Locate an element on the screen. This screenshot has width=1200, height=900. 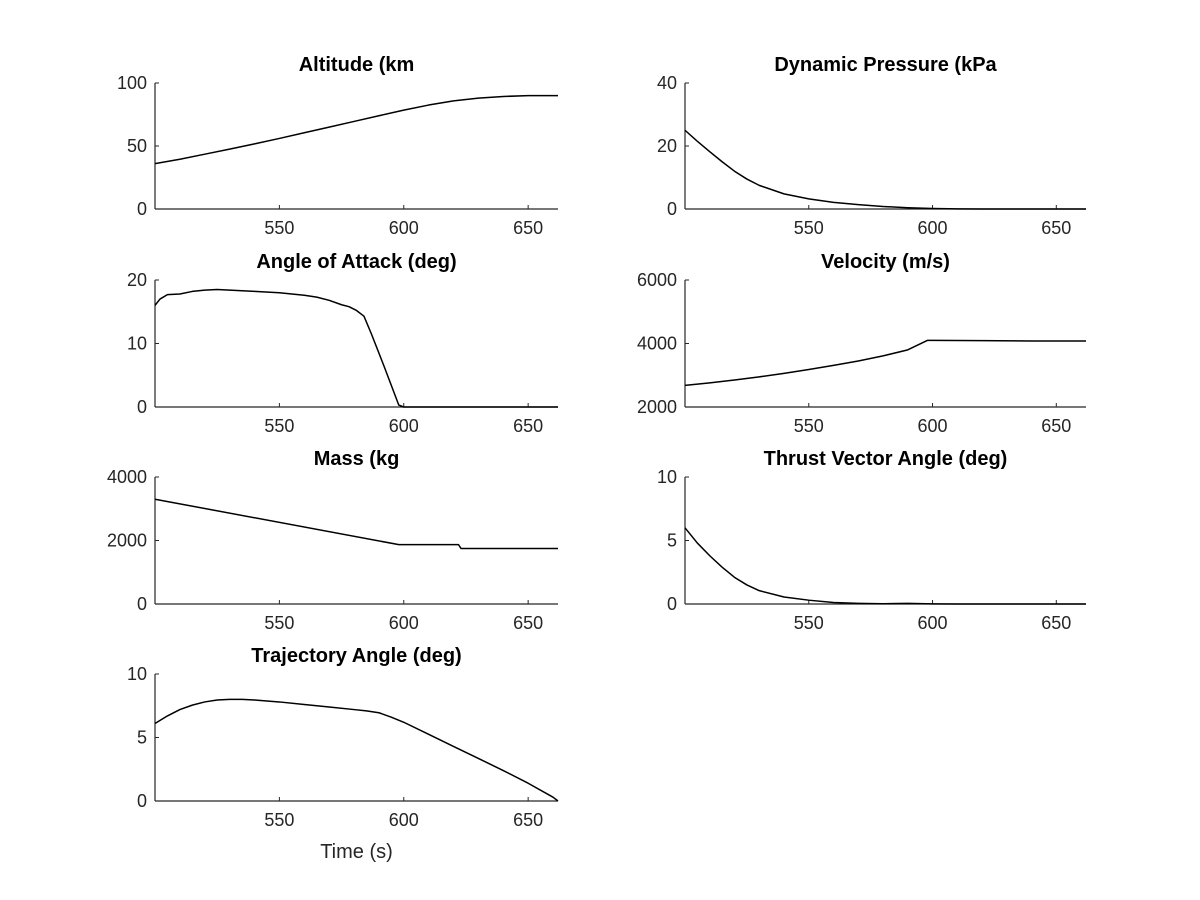
trajectory-angle-deg-y-tick-label: 5 is located at coordinates (142, 738).